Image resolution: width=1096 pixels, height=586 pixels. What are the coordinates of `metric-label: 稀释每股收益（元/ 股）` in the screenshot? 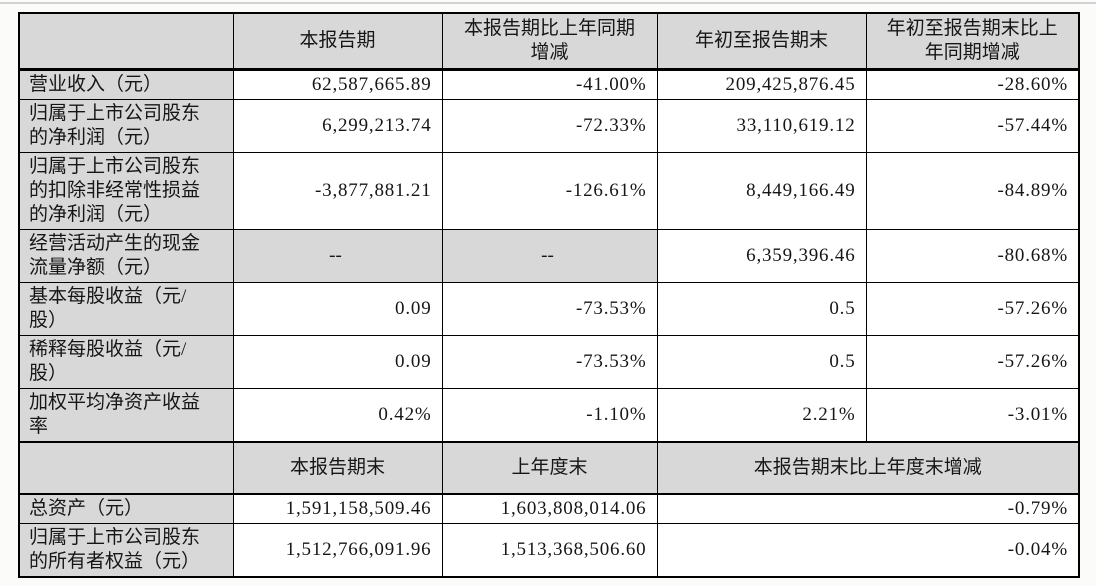 It's located at (126, 362).